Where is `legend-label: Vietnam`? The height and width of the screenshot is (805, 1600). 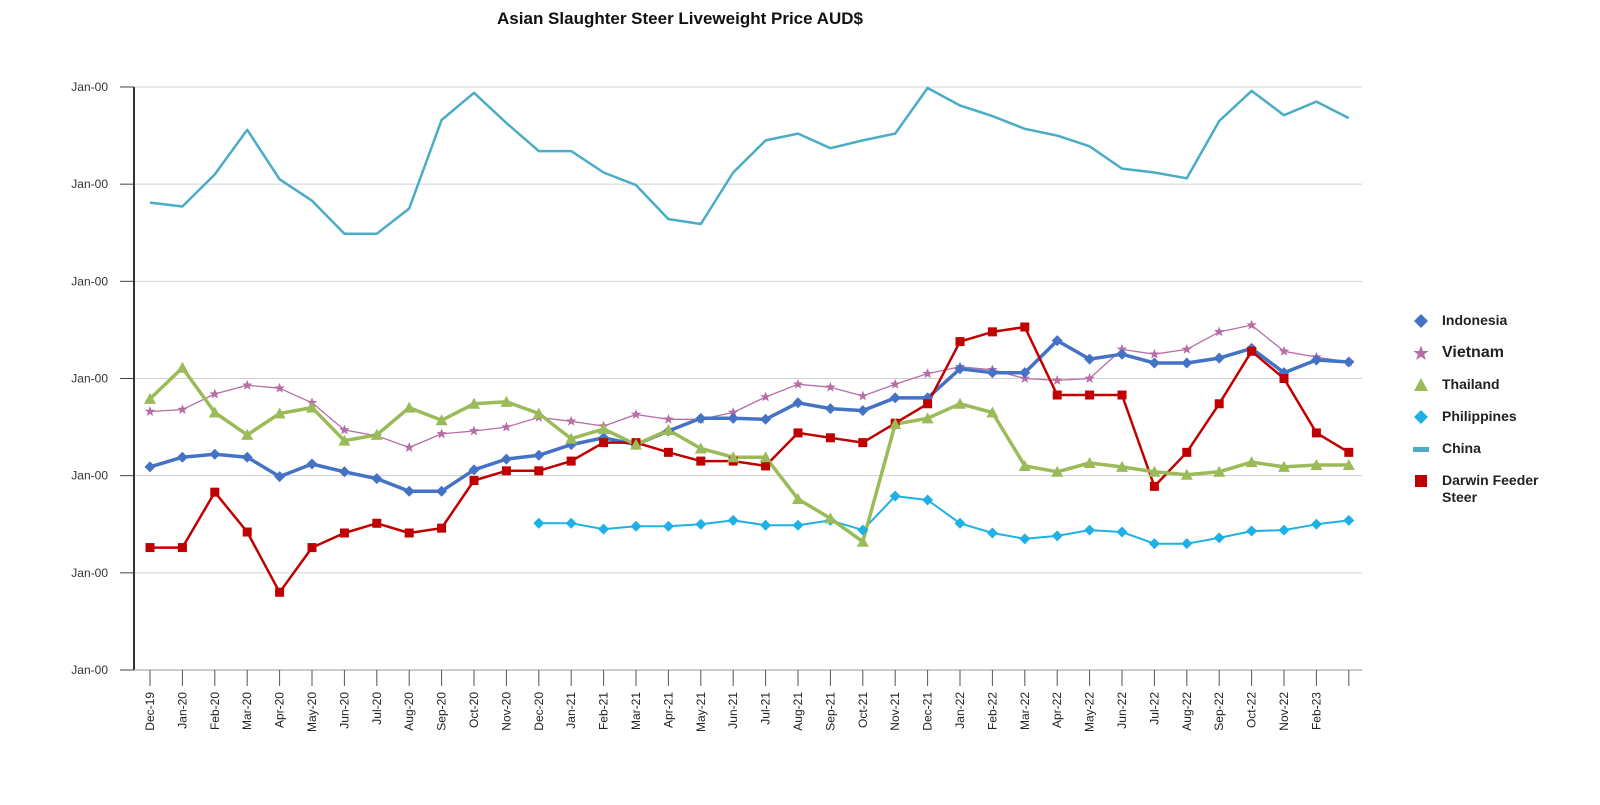 legend-label: Vietnam is located at coordinates (1473, 352).